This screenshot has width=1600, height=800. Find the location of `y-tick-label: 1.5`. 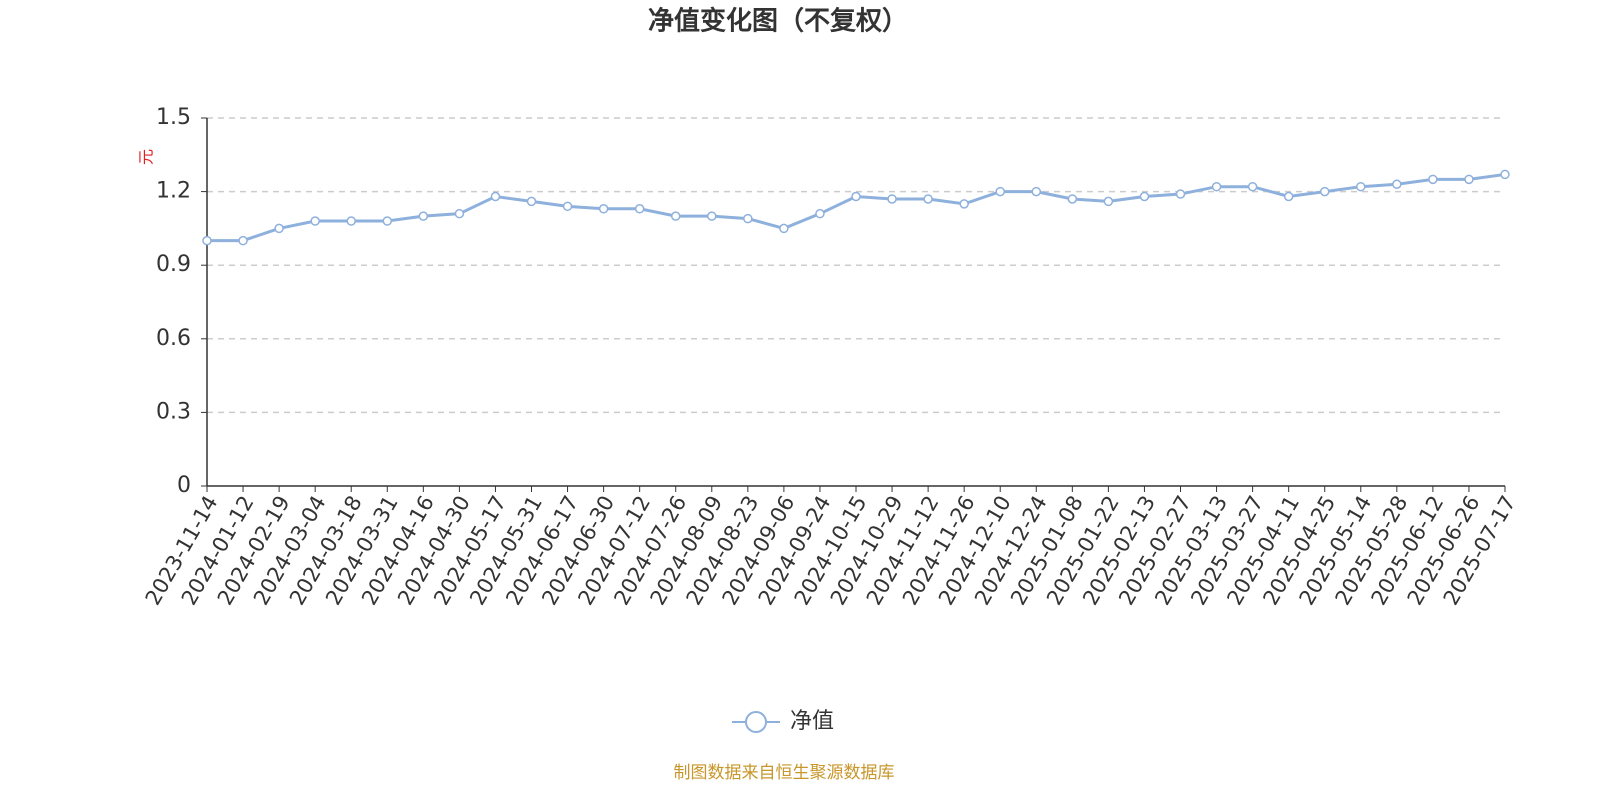

y-tick-label: 1.5 is located at coordinates (173, 117).